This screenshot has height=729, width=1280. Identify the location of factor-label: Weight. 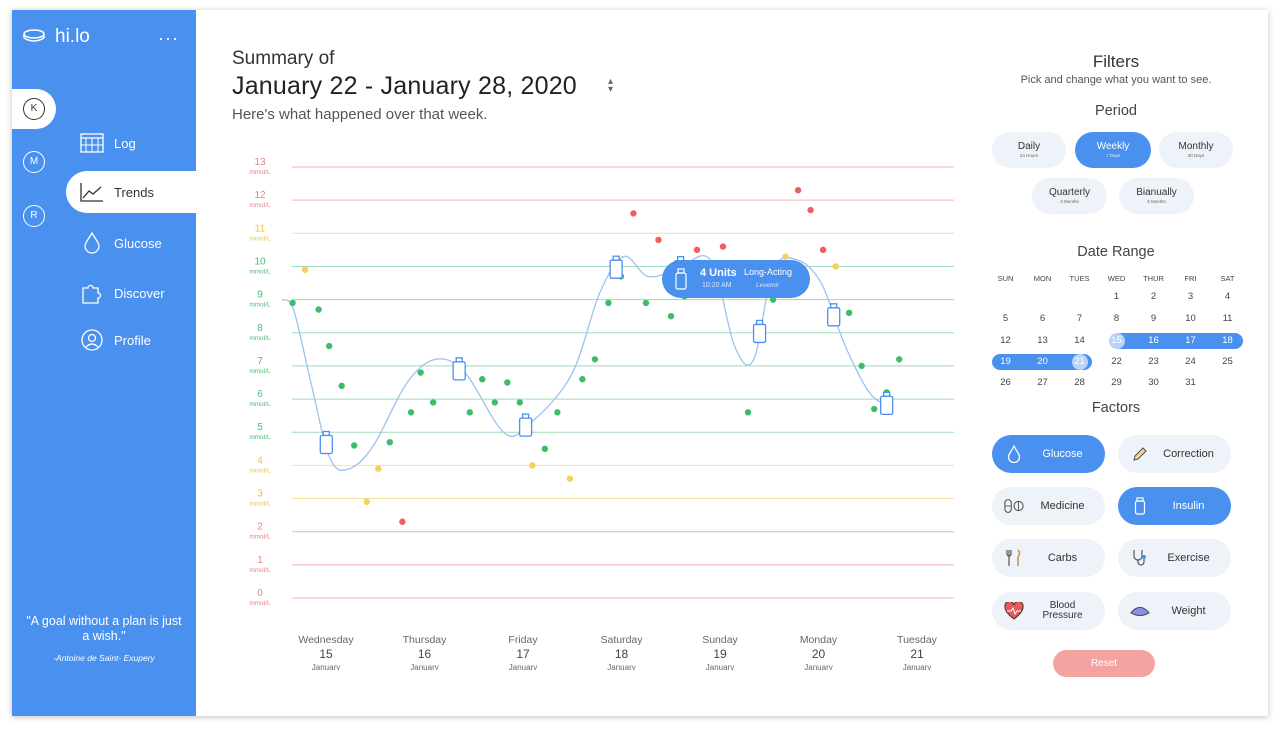
(1188, 611).